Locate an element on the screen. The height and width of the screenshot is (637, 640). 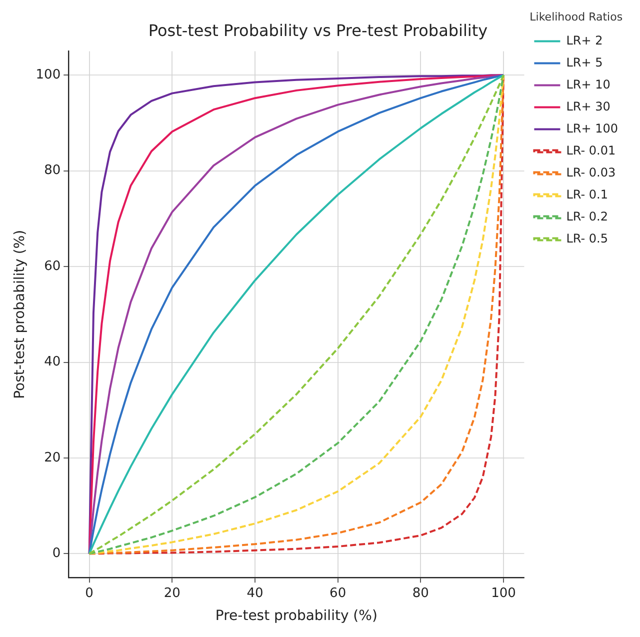
legend-label: LR- 0.5 is located at coordinates (587, 238).